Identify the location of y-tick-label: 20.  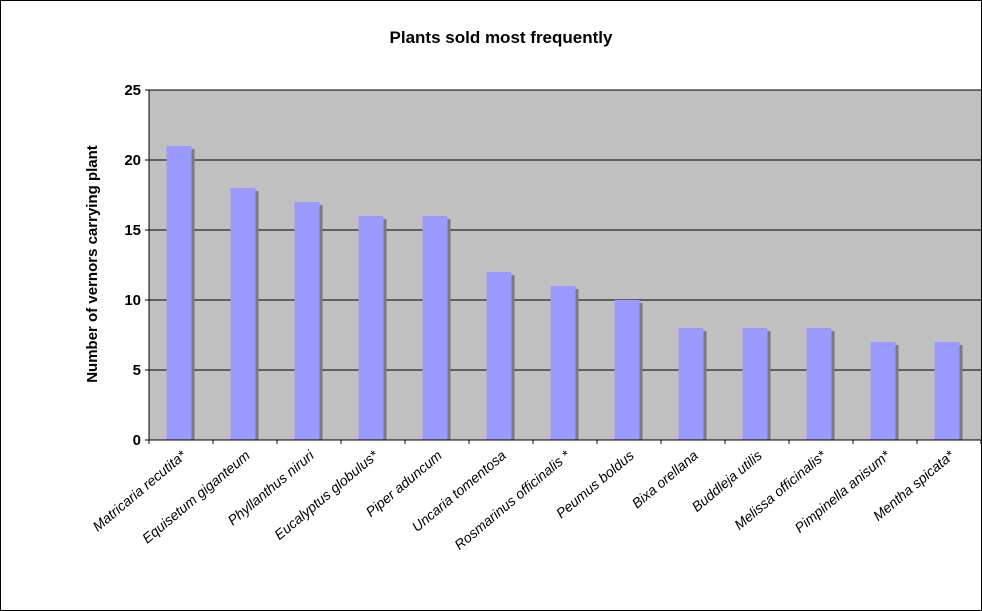
(132, 160).